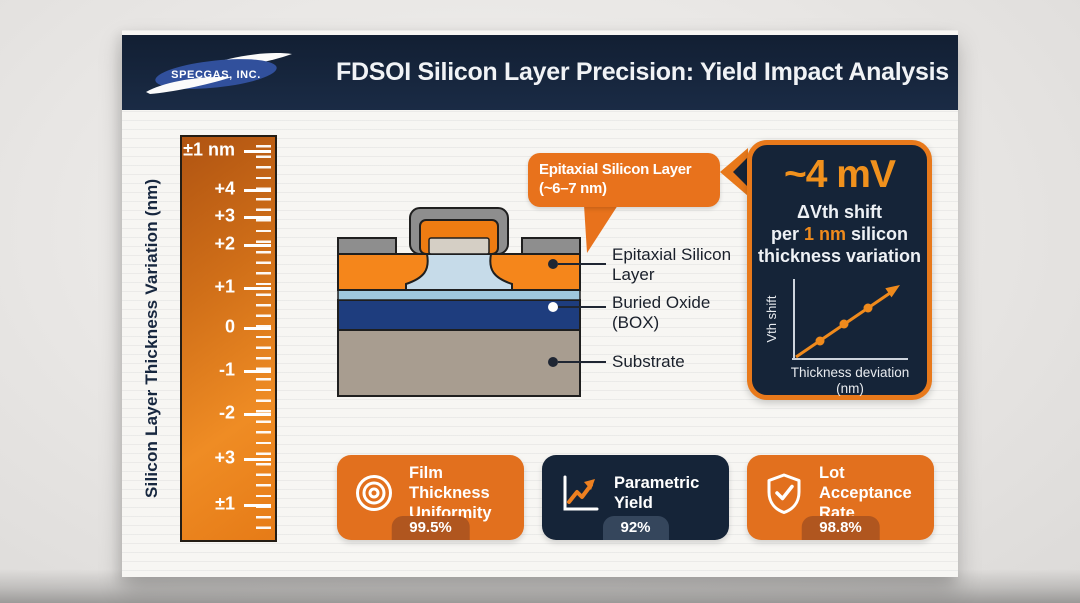  What do you see at coordinates (633, 274) in the screenshot?
I see `label-line: Layer` at bounding box center [633, 274].